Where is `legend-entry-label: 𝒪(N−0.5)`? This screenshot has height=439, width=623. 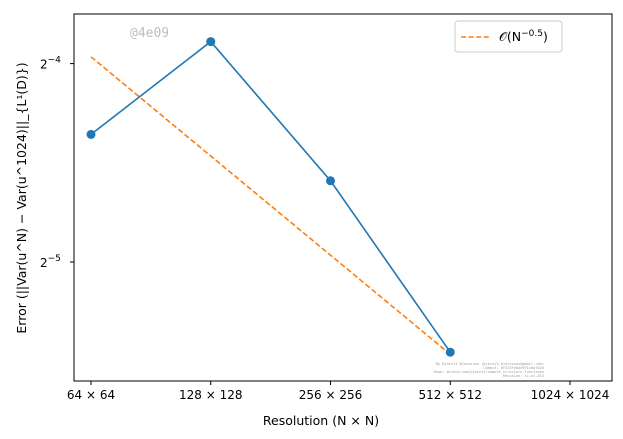 legend-entry-label: 𝒪(N−0.5) is located at coordinates (523, 36).